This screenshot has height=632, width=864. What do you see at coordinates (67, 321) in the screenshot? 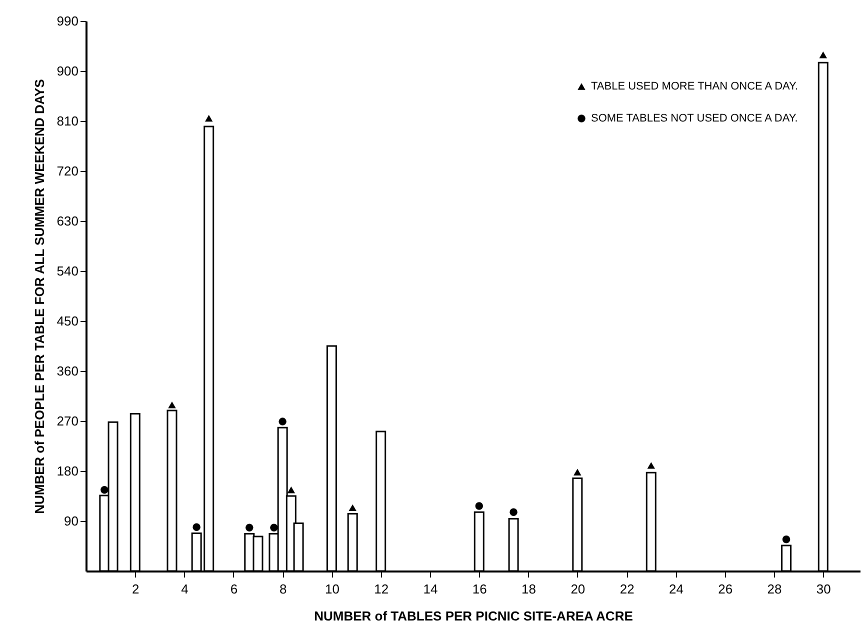
I see `y-tick-label: 450` at bounding box center [67, 321].